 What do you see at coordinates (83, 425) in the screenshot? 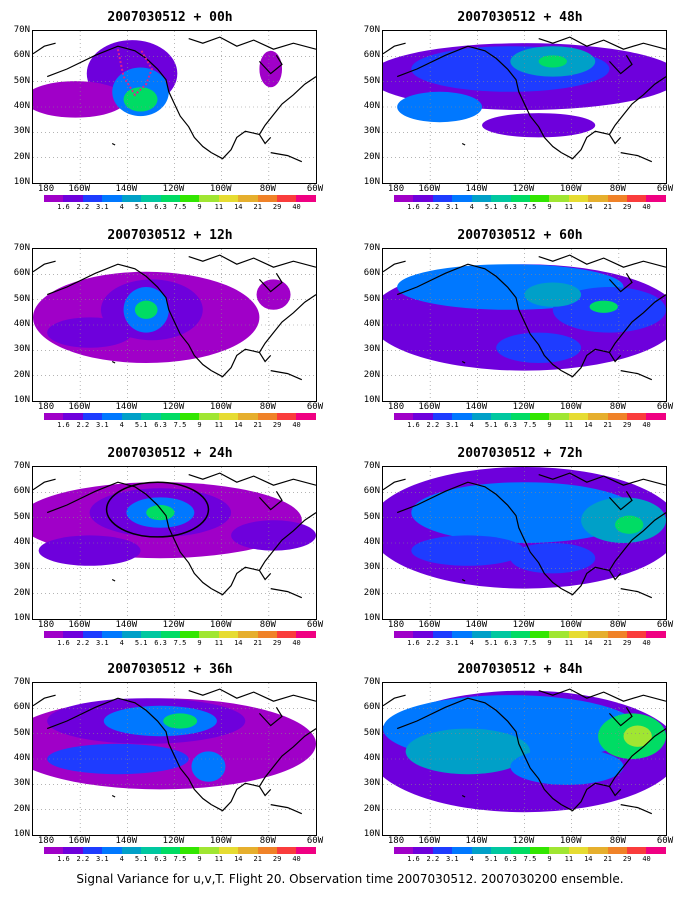
I see `colorbar-label: 2.2` at bounding box center [83, 425].